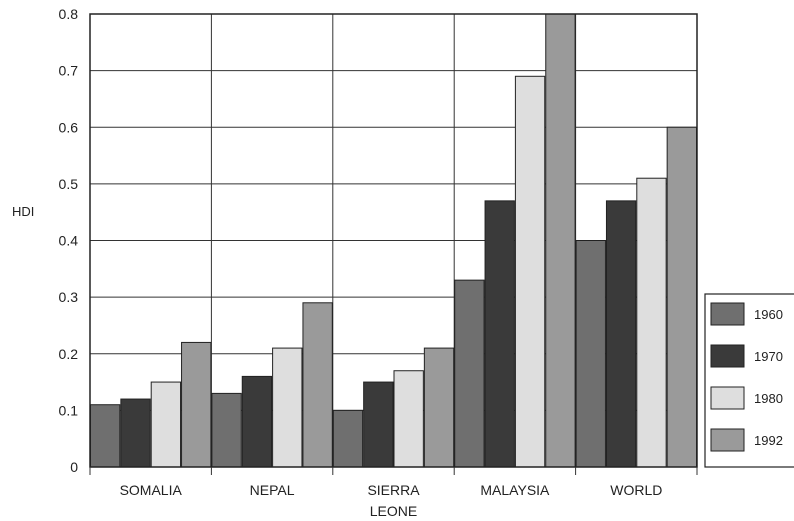  What do you see at coordinates (69, 184) in the screenshot?
I see `y-tick-label: 0.5` at bounding box center [69, 184].